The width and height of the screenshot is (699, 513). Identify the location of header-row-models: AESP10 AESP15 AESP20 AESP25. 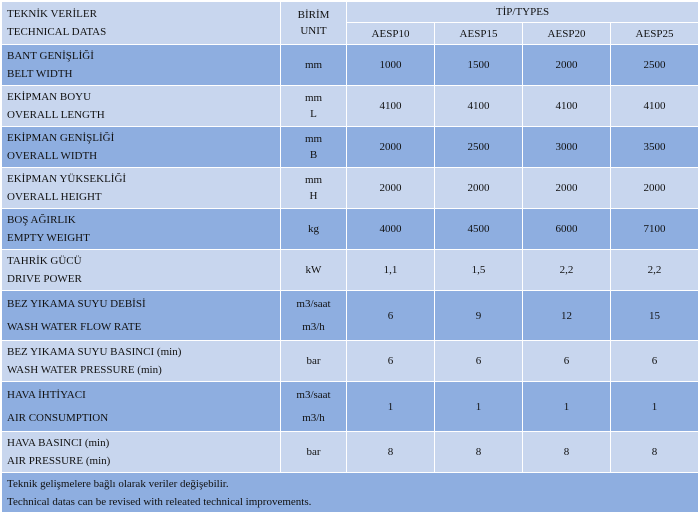
(350, 33).